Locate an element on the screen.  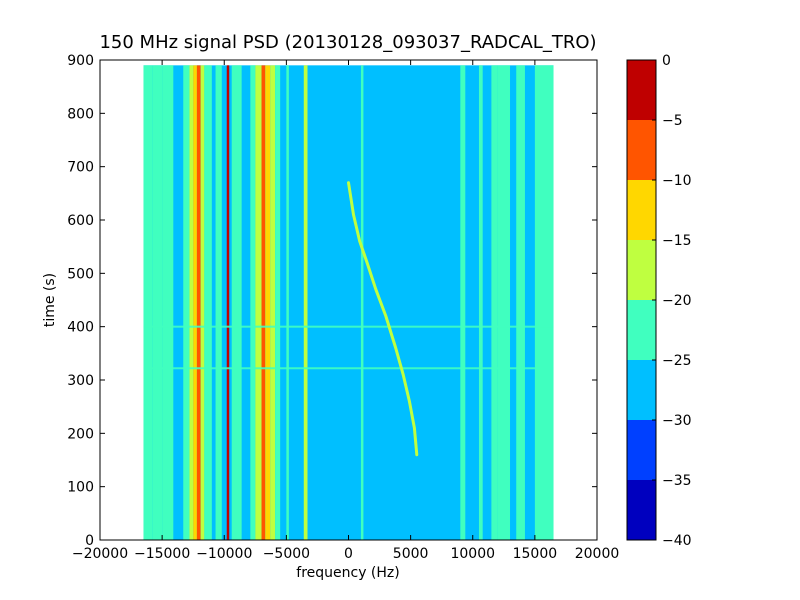
y-tick-label: 400 is located at coordinates (80, 328).